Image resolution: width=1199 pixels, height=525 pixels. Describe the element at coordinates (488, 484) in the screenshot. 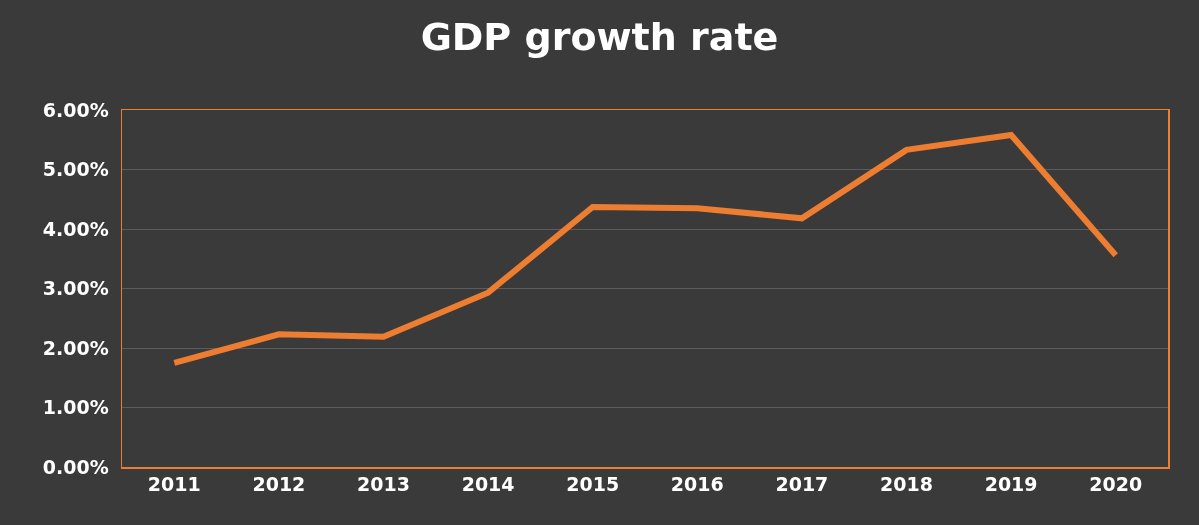

I see `x-tick-label: 2014` at that location.